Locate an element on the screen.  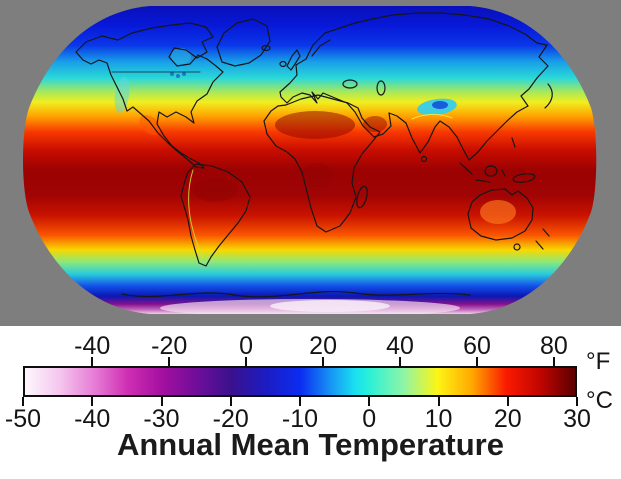
island-new-guinea is located at coordinates (524, 178).